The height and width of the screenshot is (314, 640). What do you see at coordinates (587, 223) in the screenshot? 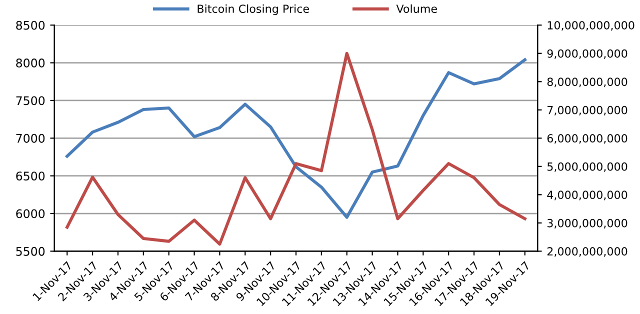
I see `y2-tick-label: 3,000,000,000` at bounding box center [587, 223].